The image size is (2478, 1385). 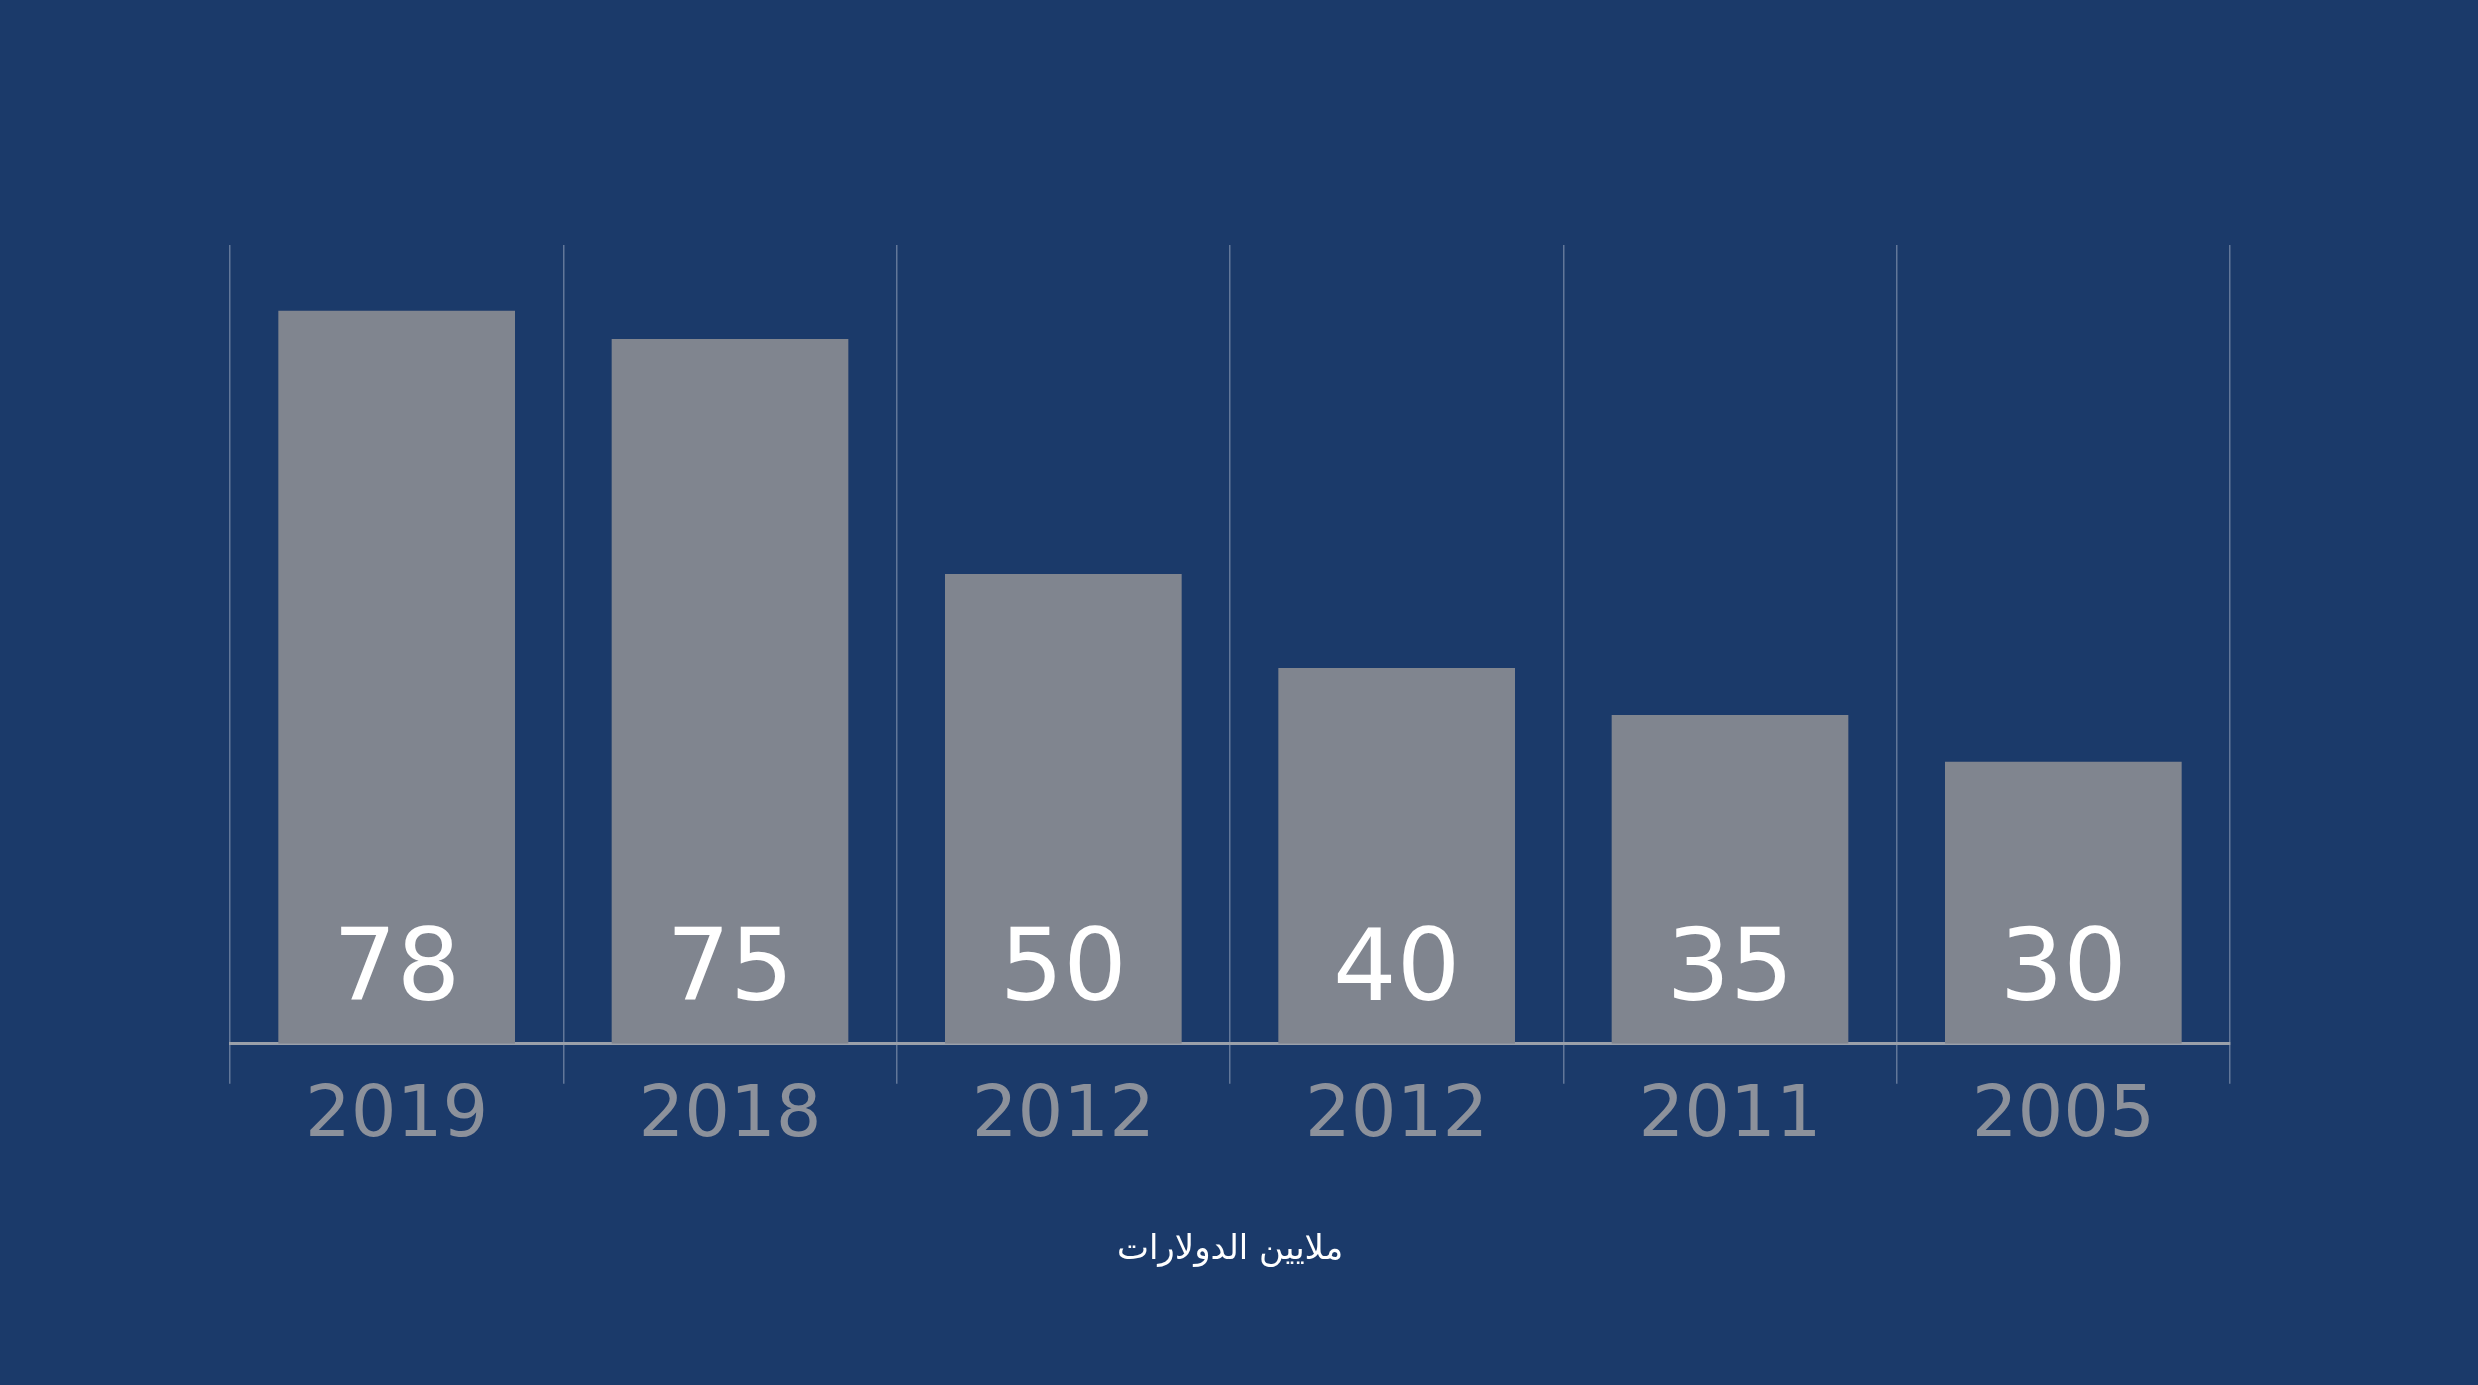 What do you see at coordinates (397, 965) in the screenshot?
I see `data-label: 78` at bounding box center [397, 965].